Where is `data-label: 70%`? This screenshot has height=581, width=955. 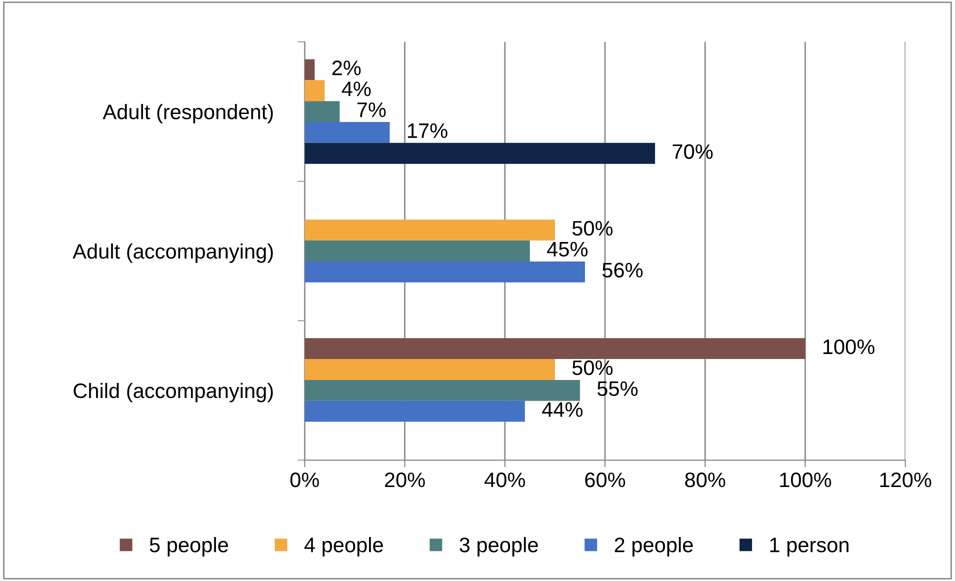 data-label: 70% is located at coordinates (692, 151).